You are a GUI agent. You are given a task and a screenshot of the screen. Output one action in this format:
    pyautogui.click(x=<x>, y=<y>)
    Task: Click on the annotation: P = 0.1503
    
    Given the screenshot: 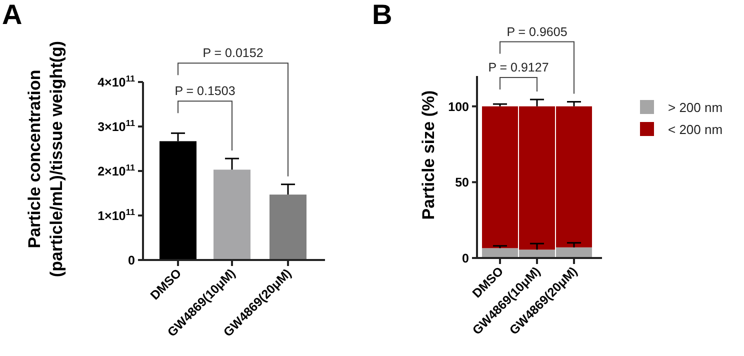 What is the action you would take?
    pyautogui.click(x=205, y=91)
    